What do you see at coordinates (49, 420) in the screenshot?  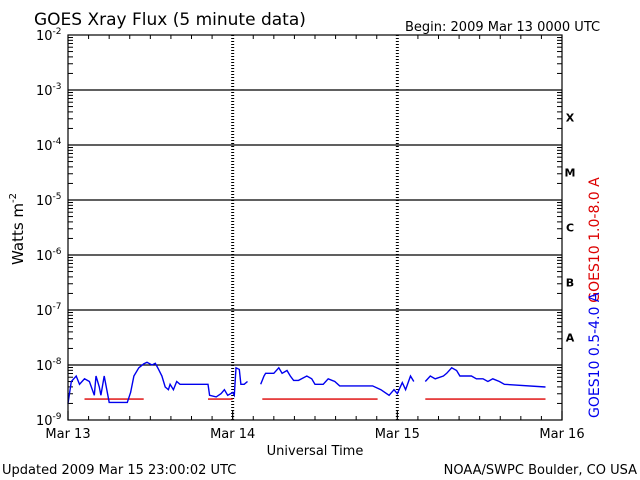 I see `y-tick-label: 10⁻⁹` at bounding box center [49, 420].